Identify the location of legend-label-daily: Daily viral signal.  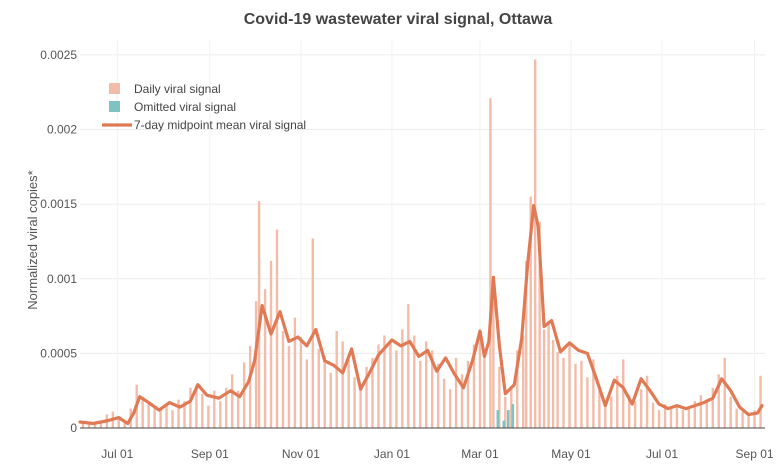
(177, 89).